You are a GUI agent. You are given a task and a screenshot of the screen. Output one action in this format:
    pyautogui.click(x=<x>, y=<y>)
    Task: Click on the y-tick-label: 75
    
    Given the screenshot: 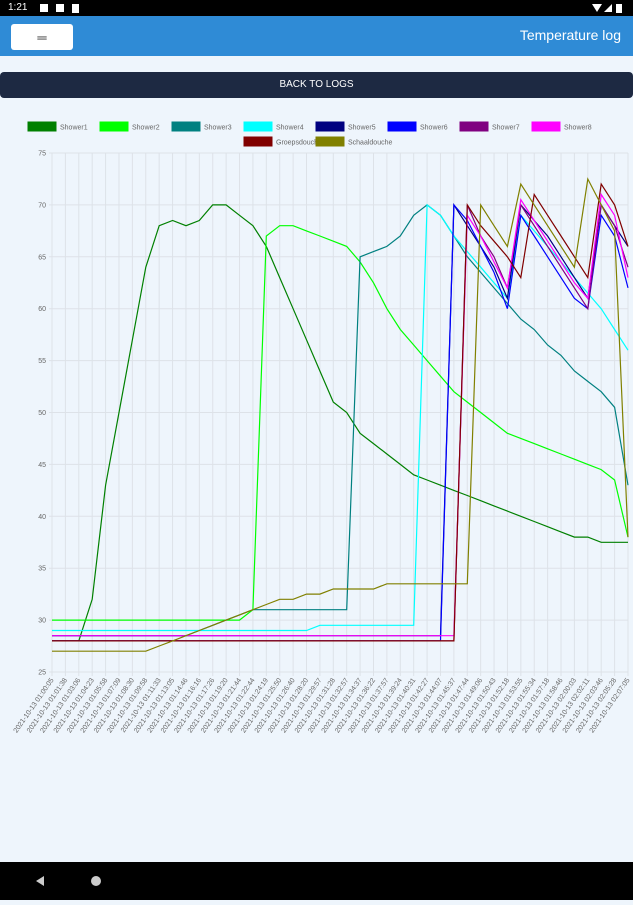 What is the action you would take?
    pyautogui.click(x=42, y=154)
    